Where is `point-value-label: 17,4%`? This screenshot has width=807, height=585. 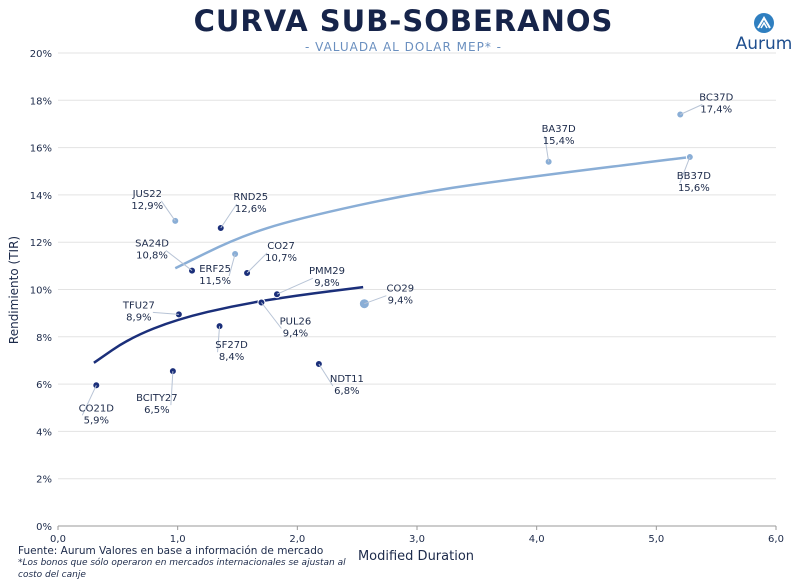
point-value-label: 17,4% is located at coordinates (716, 109).